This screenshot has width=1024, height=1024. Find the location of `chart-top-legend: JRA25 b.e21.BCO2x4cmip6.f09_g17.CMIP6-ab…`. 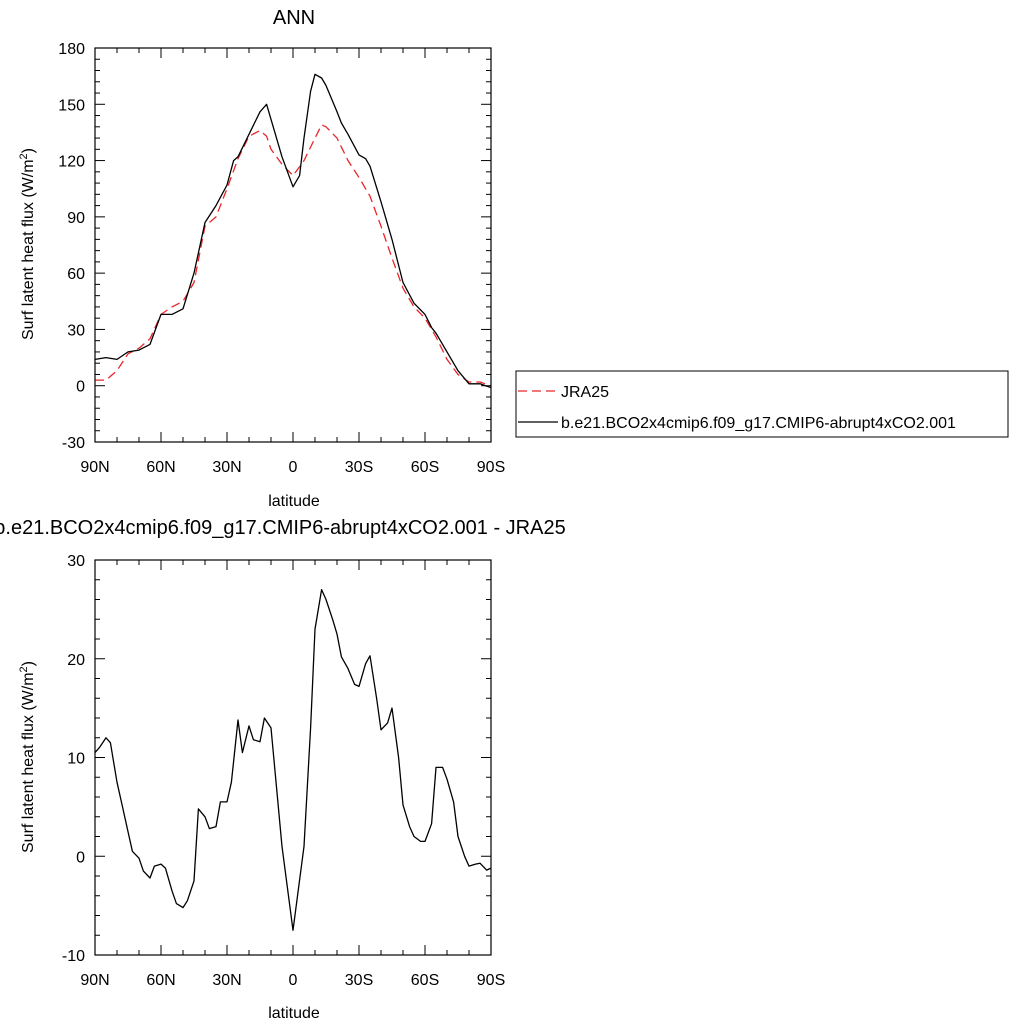

chart-top-legend: JRA25 b.e21.BCO2x4cmip6.f09_g17.CMIP6-ab… is located at coordinates (762, 404).